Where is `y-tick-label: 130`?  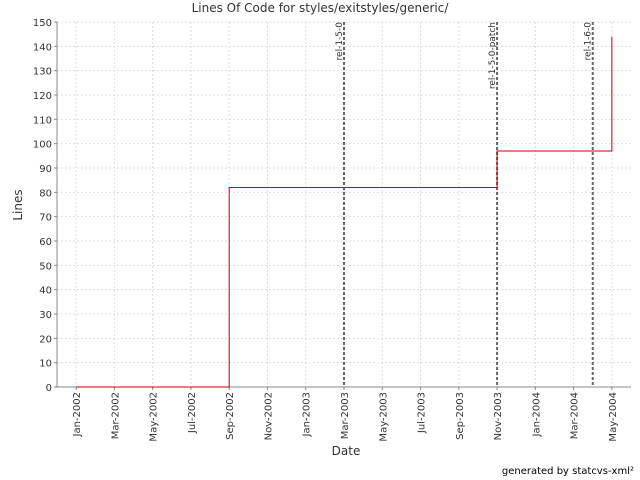 y-tick-label: 130 is located at coordinates (42, 72).